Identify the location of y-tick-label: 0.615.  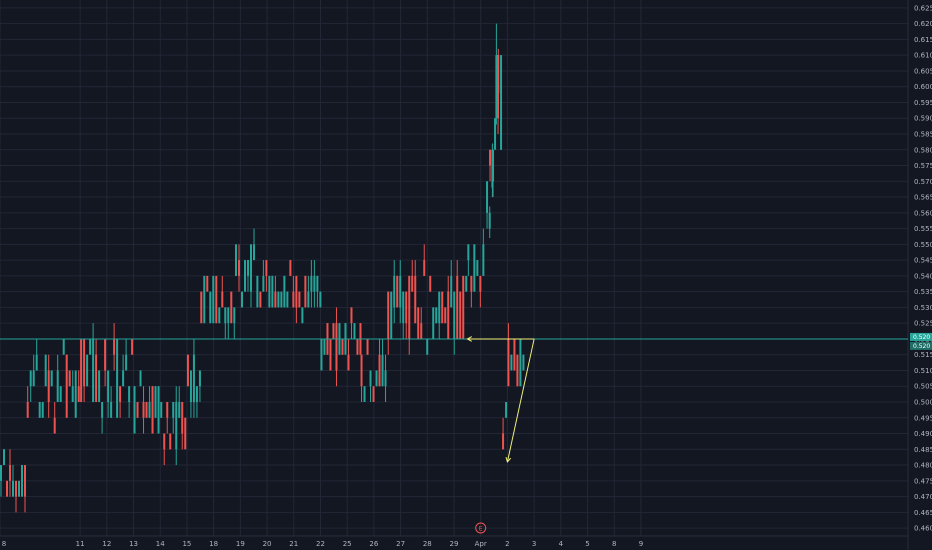
(923, 40).